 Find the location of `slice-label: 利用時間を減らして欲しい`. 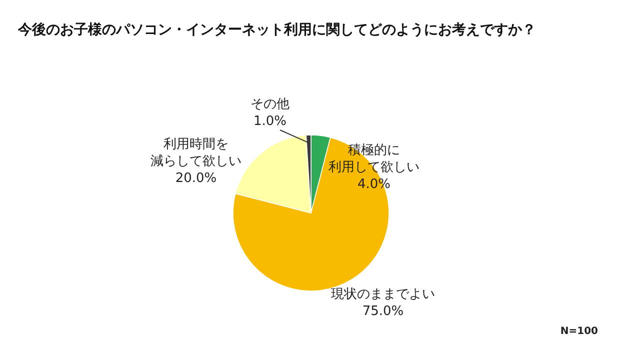

slice-label: 利用時間を減らして欲しい is located at coordinates (196, 153).